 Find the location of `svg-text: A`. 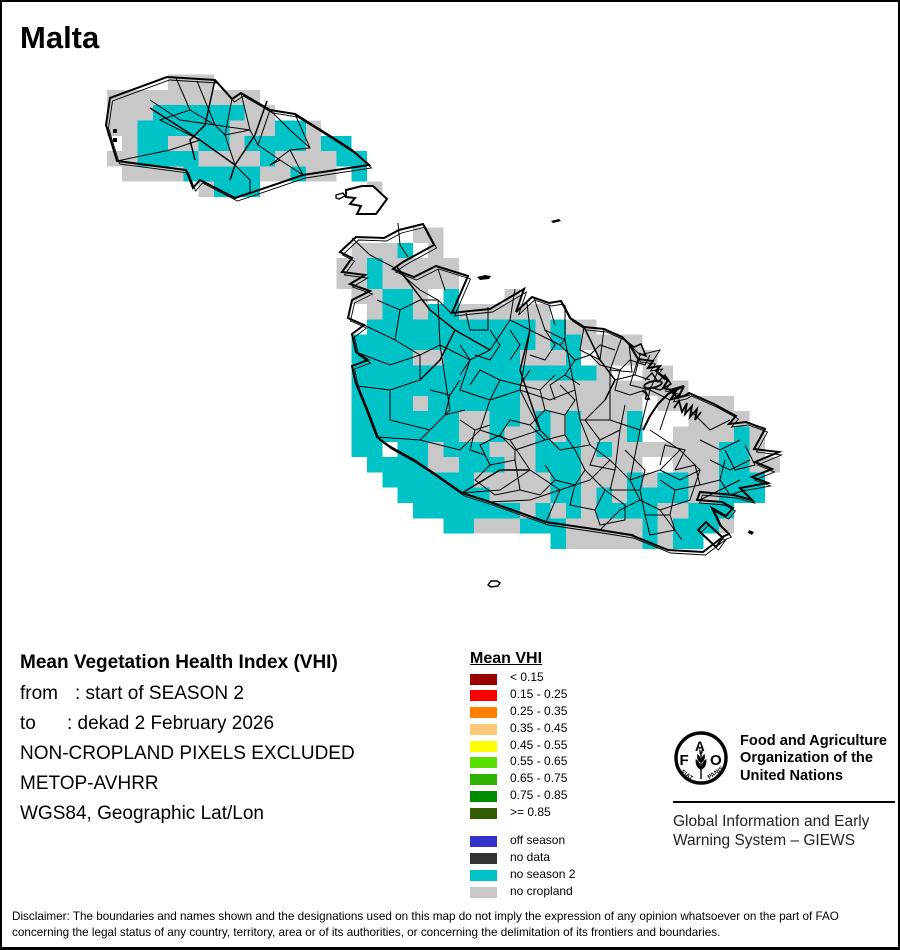

svg-text: A is located at coordinates (700, 746).